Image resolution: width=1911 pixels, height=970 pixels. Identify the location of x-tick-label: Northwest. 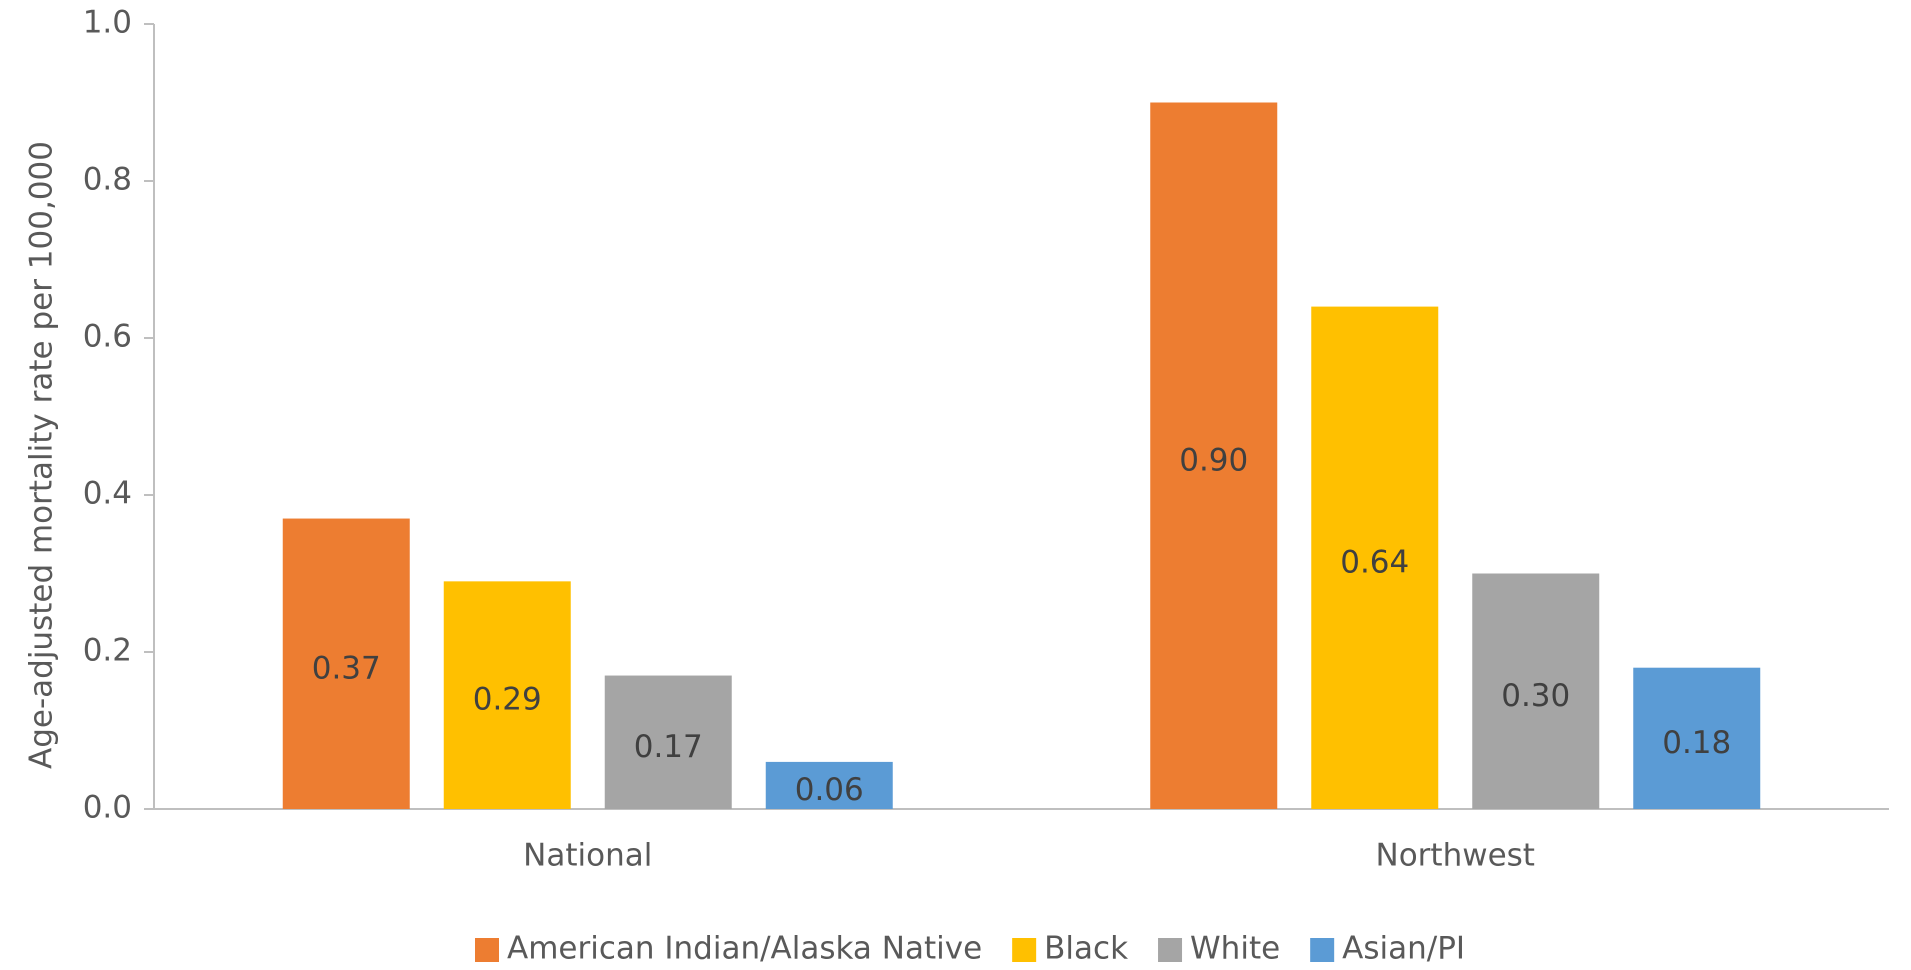
(1455, 856).